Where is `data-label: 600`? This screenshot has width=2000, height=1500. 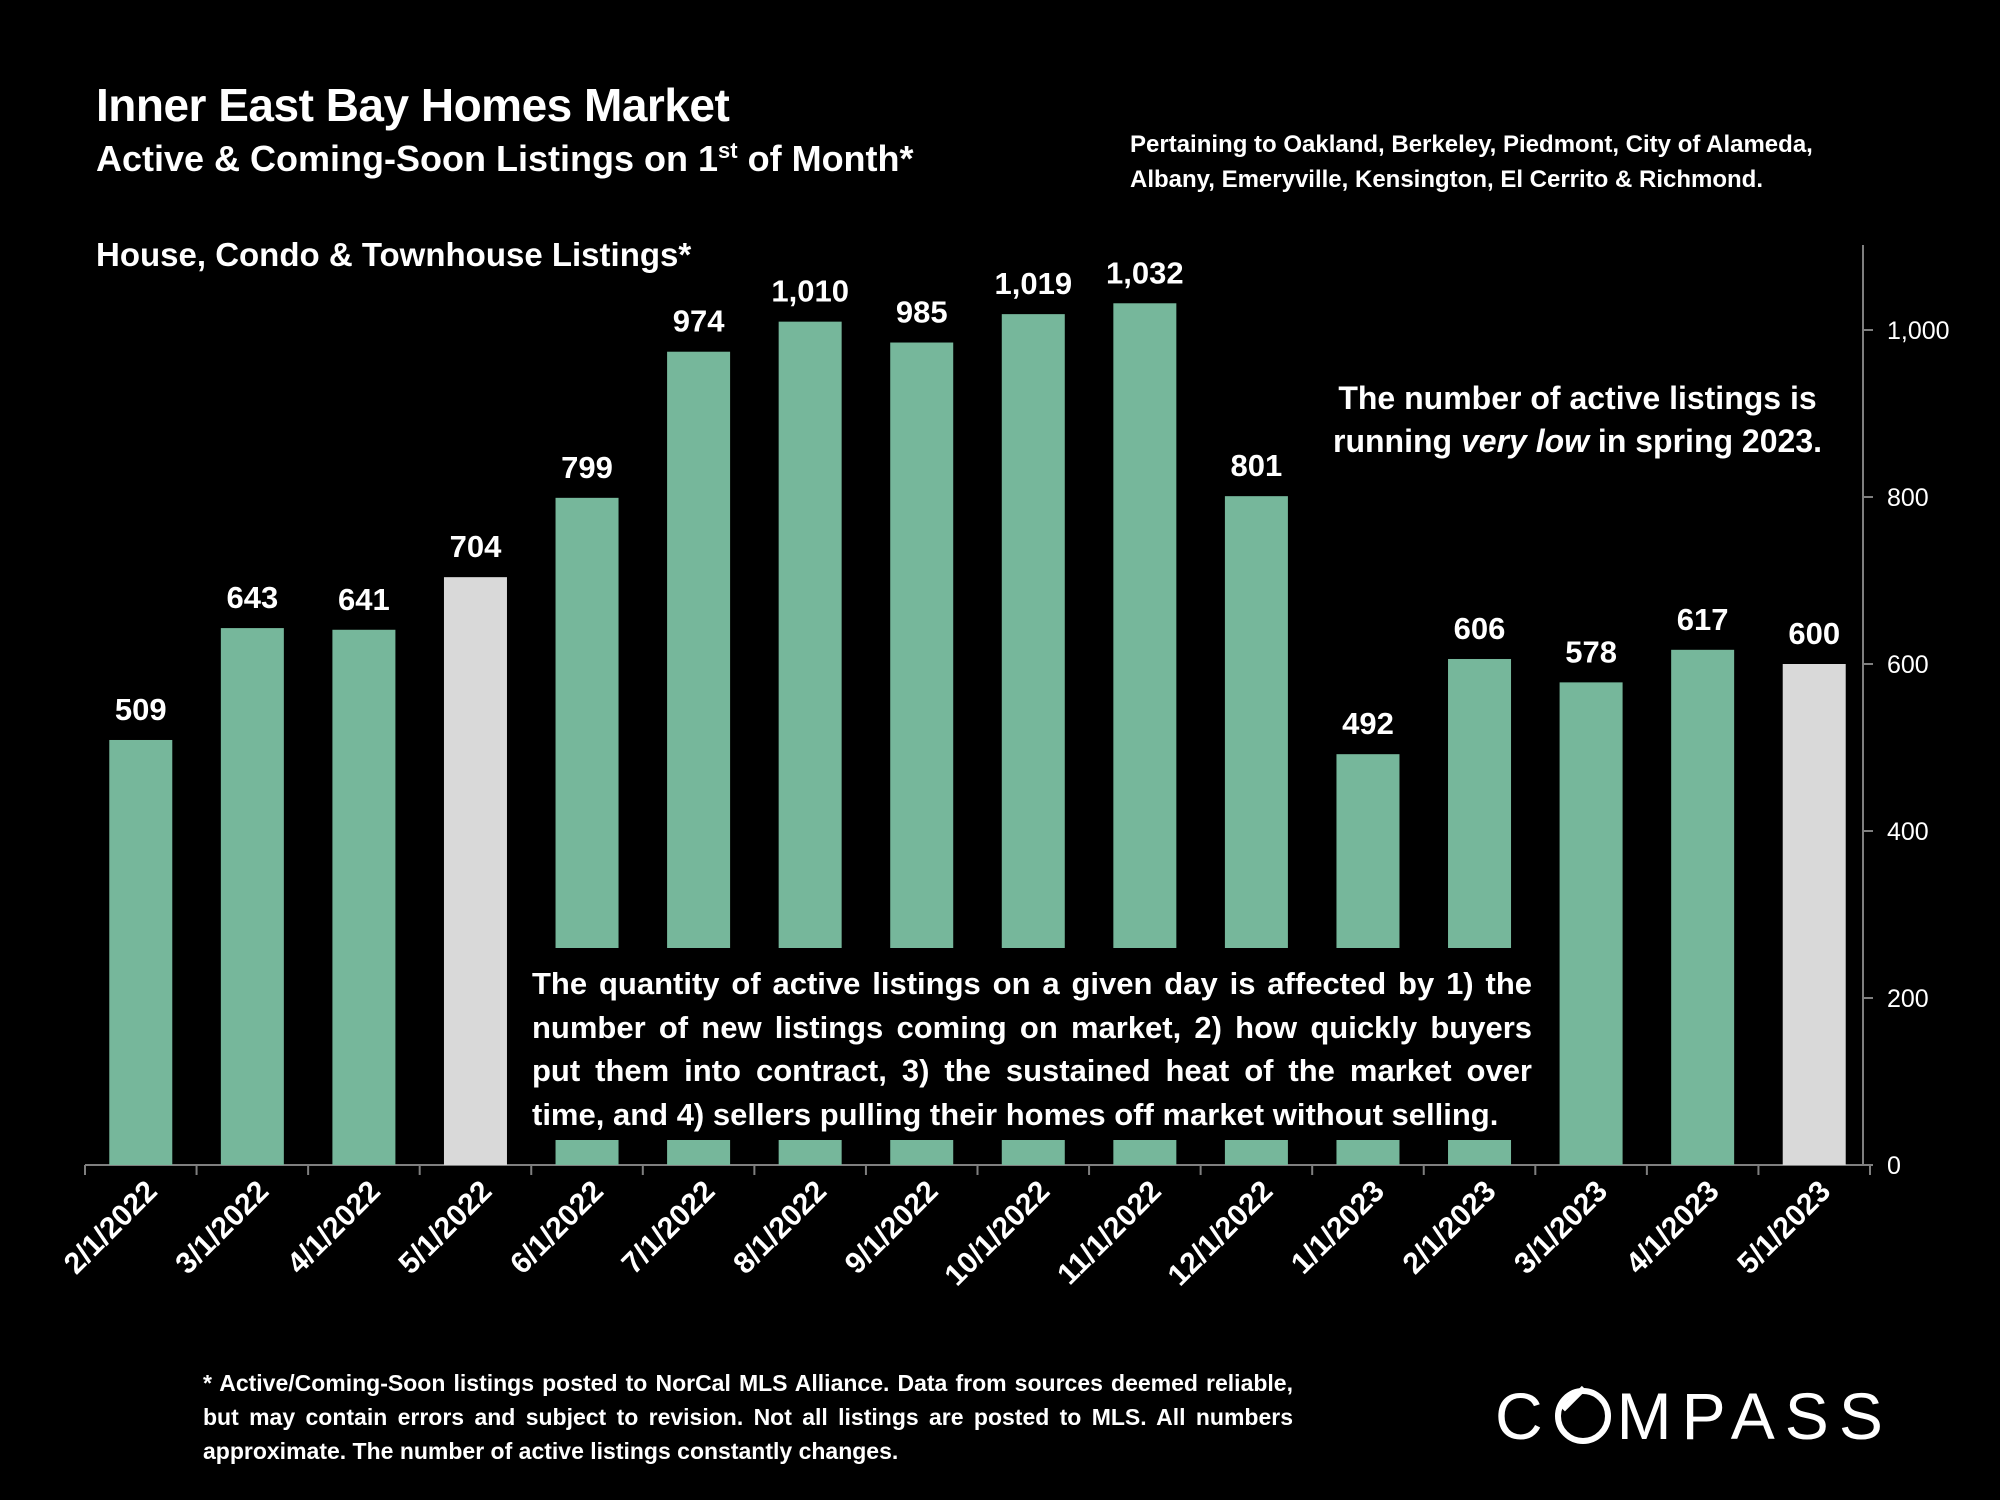
data-label: 600 is located at coordinates (1814, 633).